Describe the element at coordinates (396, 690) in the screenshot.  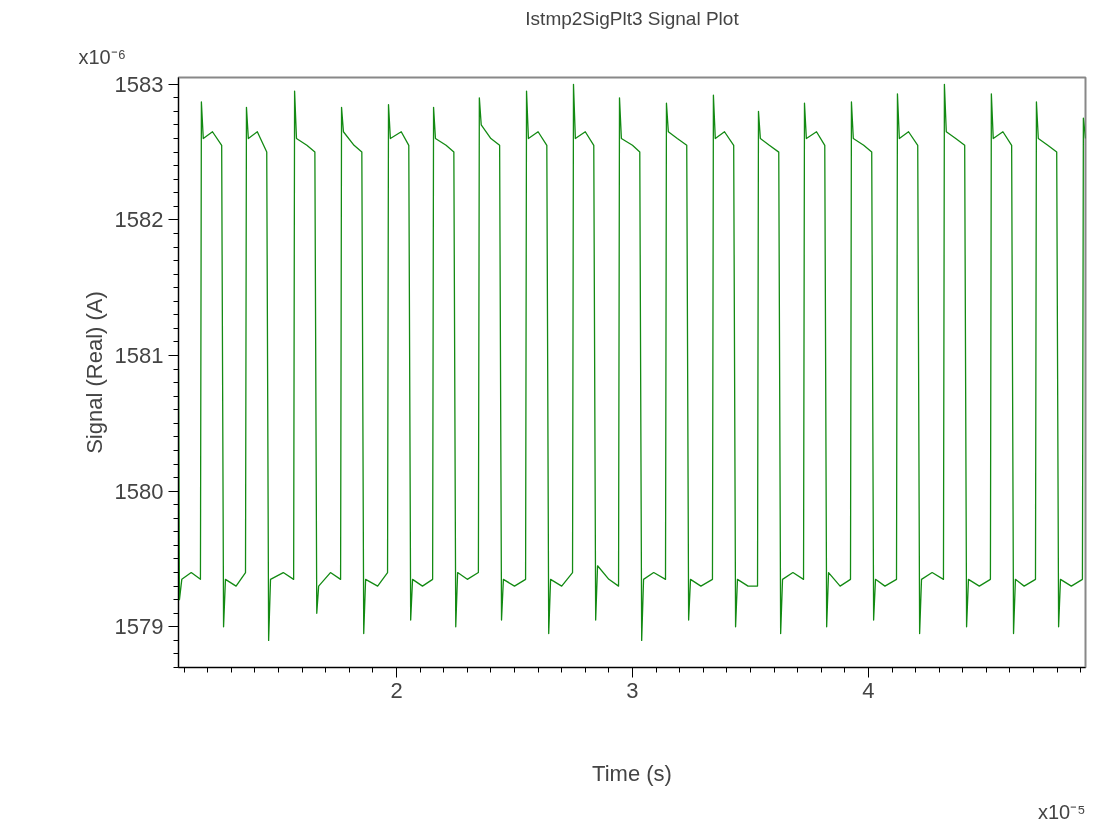
I see `x-tick-label: 2` at that location.